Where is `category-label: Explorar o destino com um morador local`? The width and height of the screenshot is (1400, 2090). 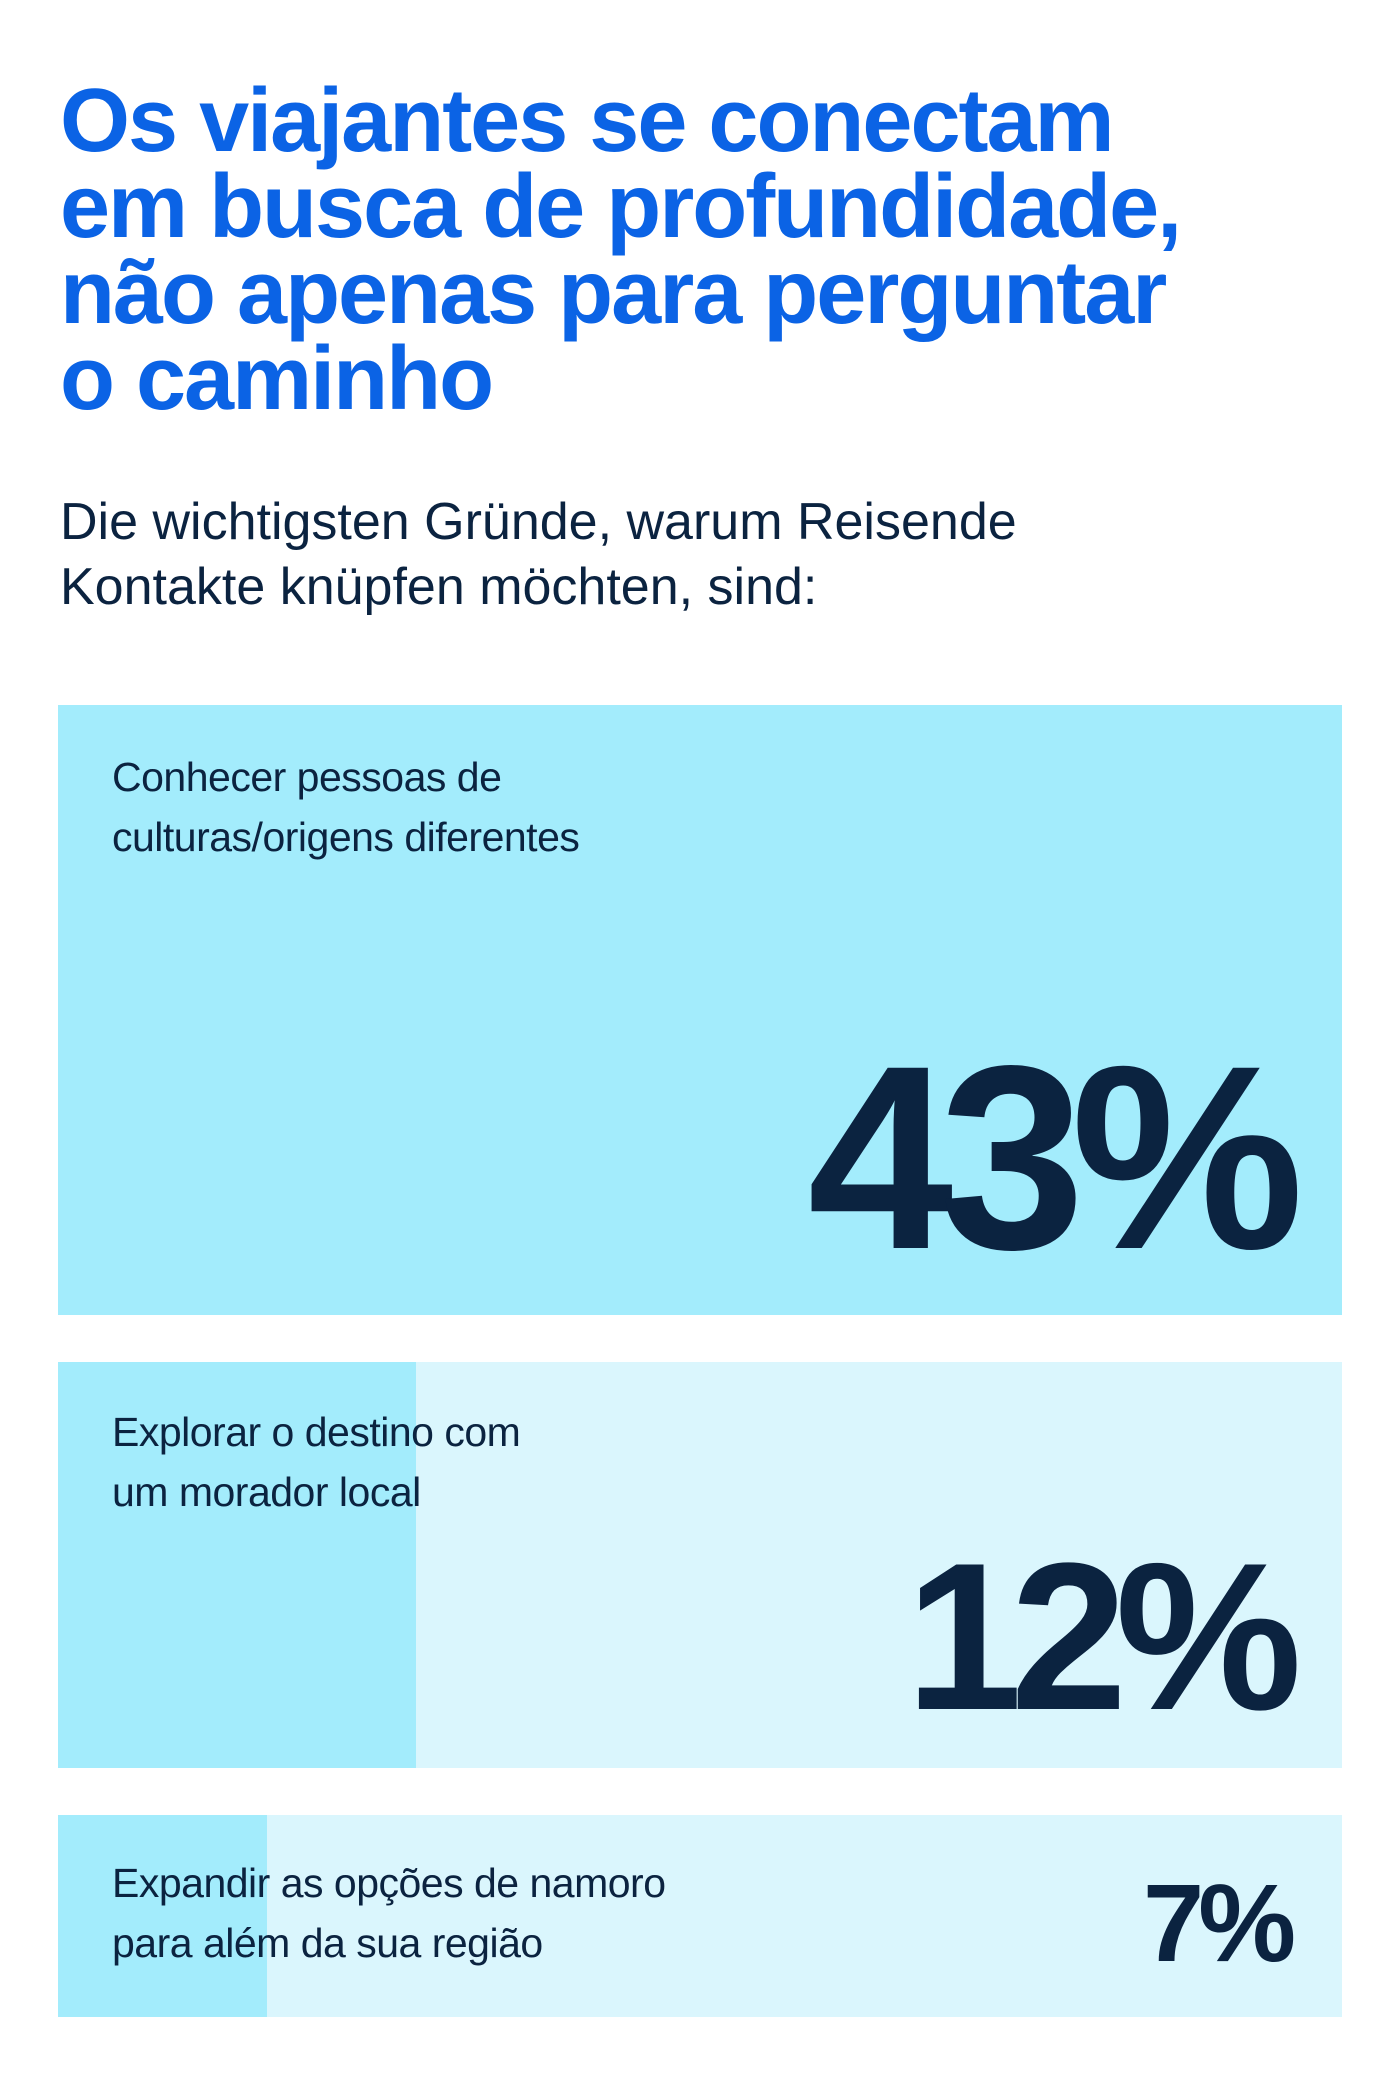
category-label: Explorar o destino com um morador local is located at coordinates (316, 1462).